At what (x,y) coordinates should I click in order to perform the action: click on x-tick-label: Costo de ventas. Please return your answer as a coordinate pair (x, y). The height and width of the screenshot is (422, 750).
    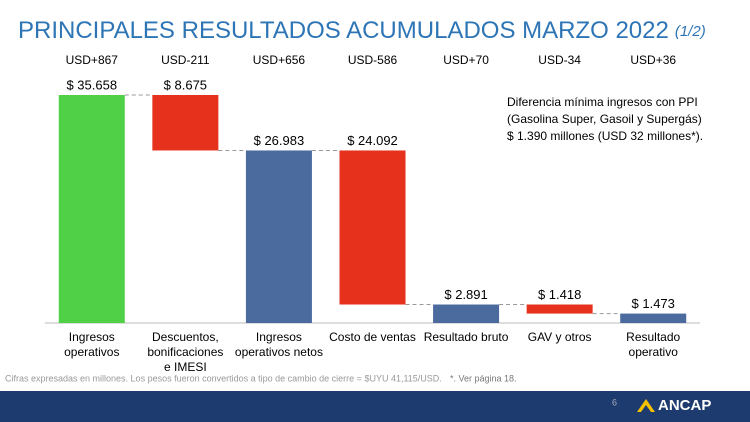
    Looking at the image, I should click on (372, 337).